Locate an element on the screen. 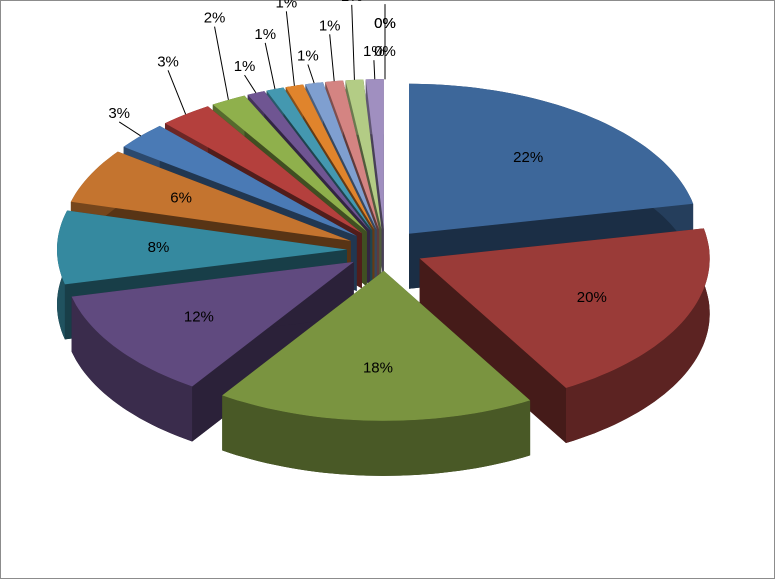  data-label: 22% is located at coordinates (528, 157).